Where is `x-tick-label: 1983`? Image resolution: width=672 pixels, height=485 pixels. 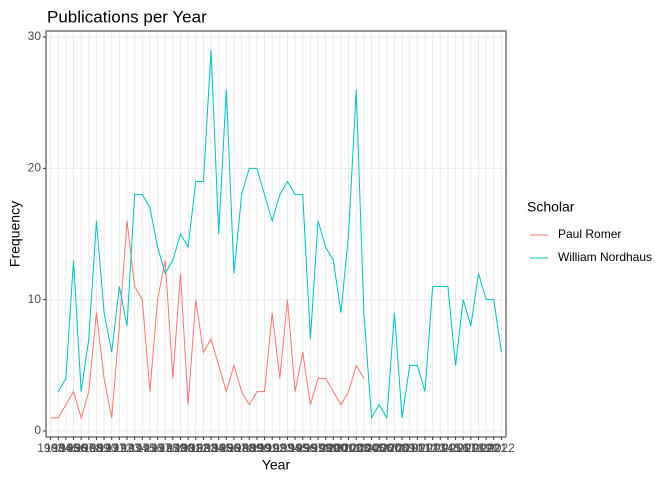 x-tick-label: 1983 is located at coordinates (203, 448).